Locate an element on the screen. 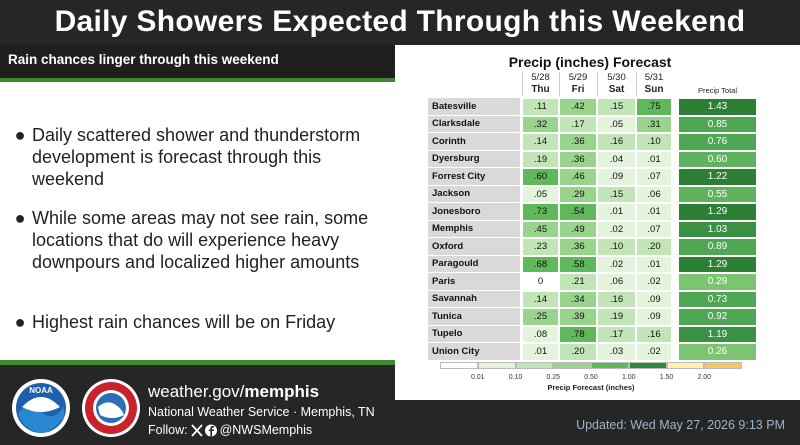  row-name: Tupelo is located at coordinates (474, 334).